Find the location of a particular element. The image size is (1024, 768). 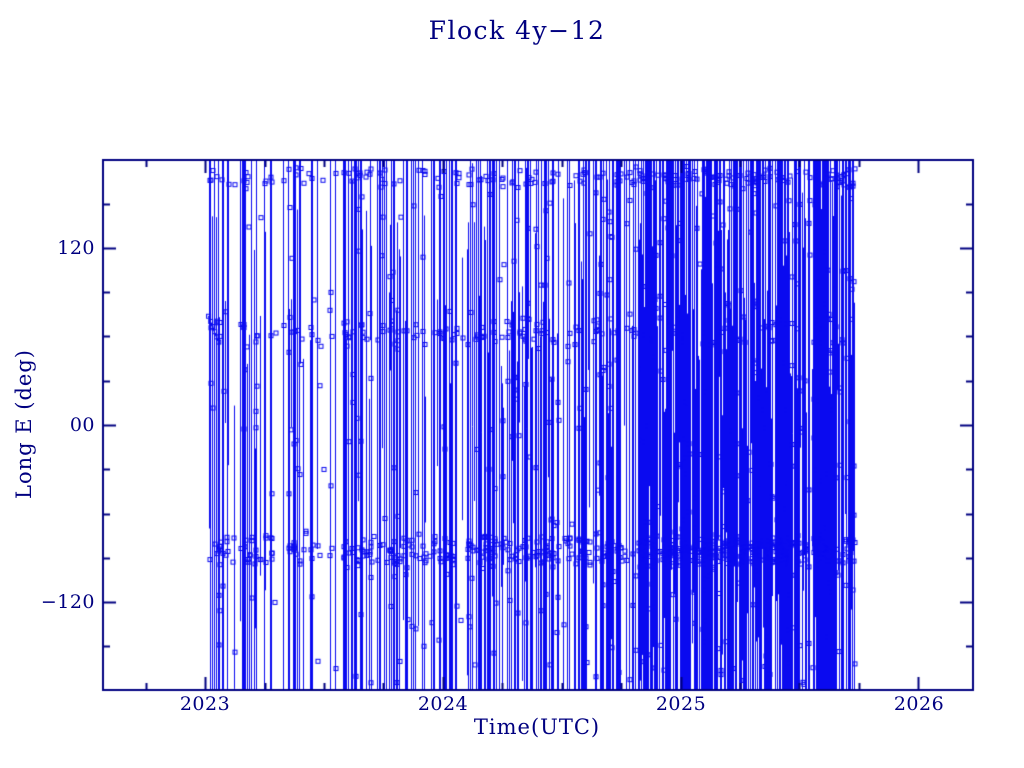

y-tick-label-00: 00 is located at coordinates (82, 425).